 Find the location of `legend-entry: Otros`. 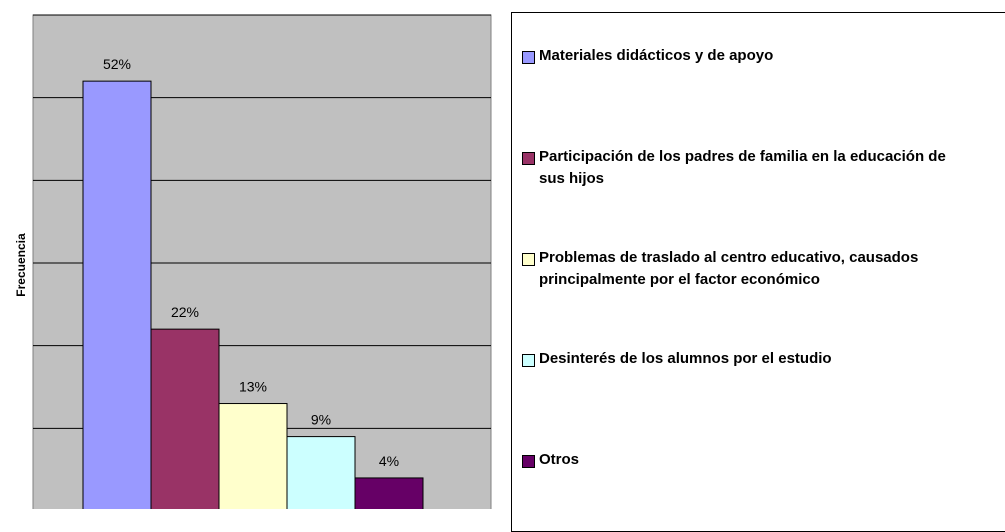

legend-entry: Otros is located at coordinates (752, 461).